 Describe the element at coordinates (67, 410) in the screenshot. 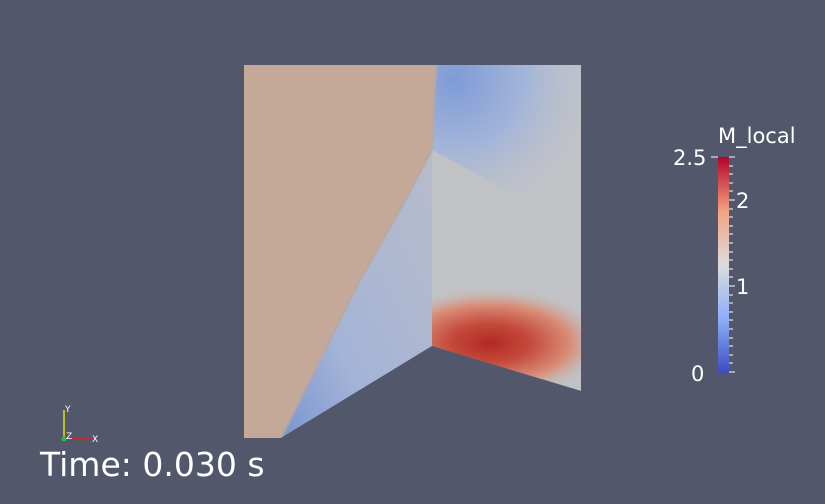

I see `triad-y-label: Y` at that location.